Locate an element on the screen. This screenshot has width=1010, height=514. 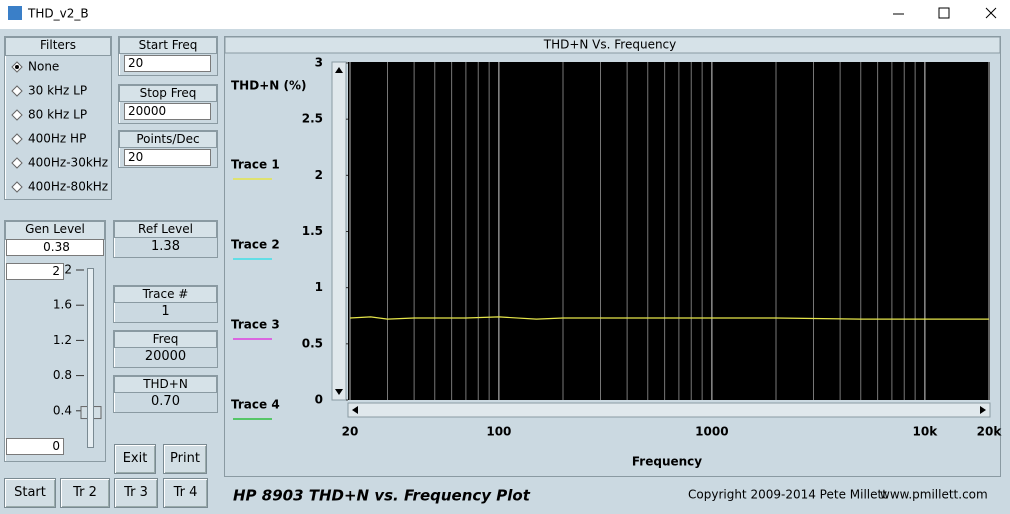
slider-track is located at coordinates (90, 358).